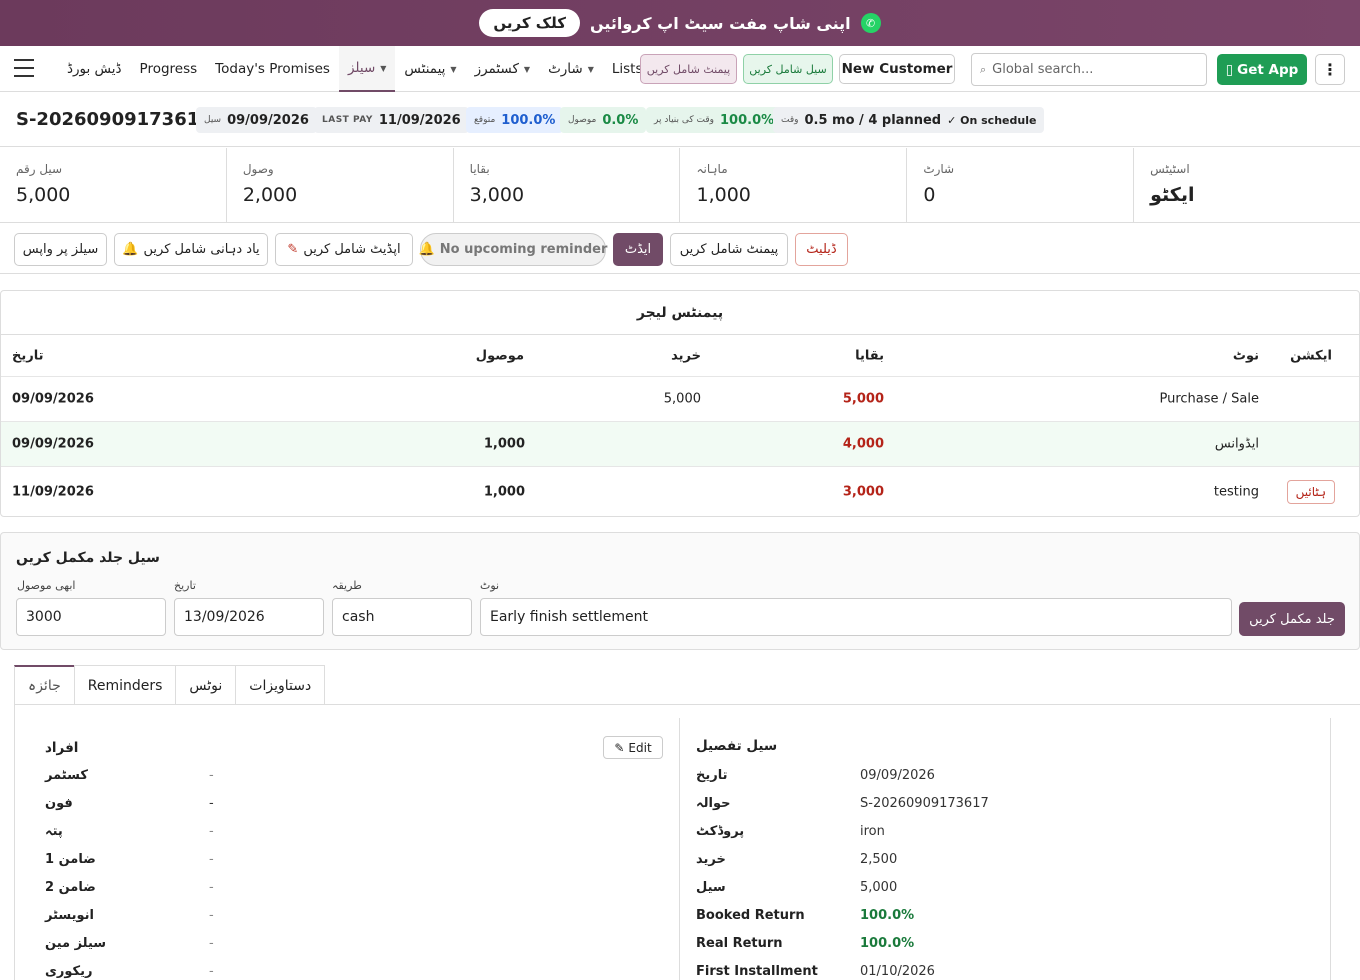  What do you see at coordinates (863, 399) in the screenshot?
I see `row-balance: 5,000` at bounding box center [863, 399].